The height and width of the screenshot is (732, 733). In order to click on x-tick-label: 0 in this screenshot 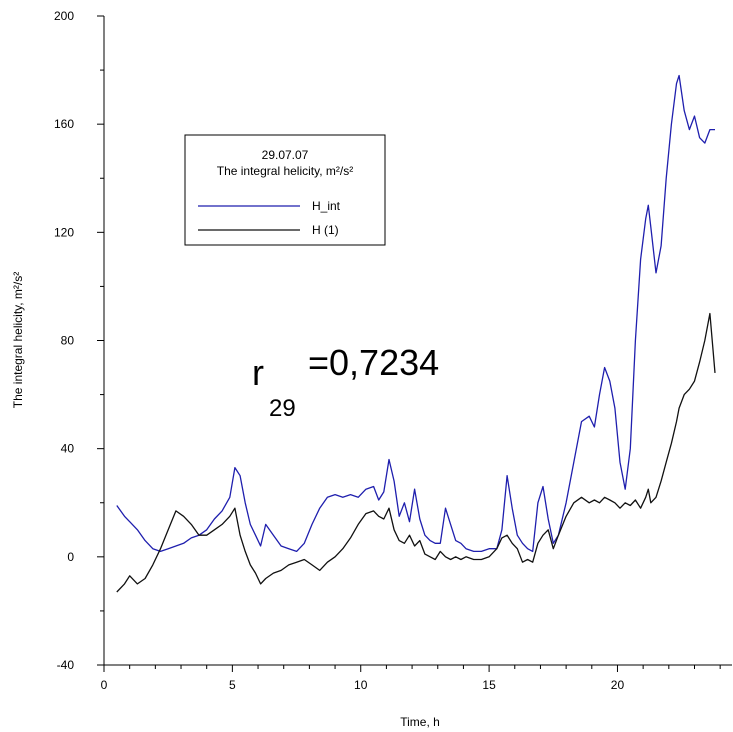, I will do `click(104, 685)`.